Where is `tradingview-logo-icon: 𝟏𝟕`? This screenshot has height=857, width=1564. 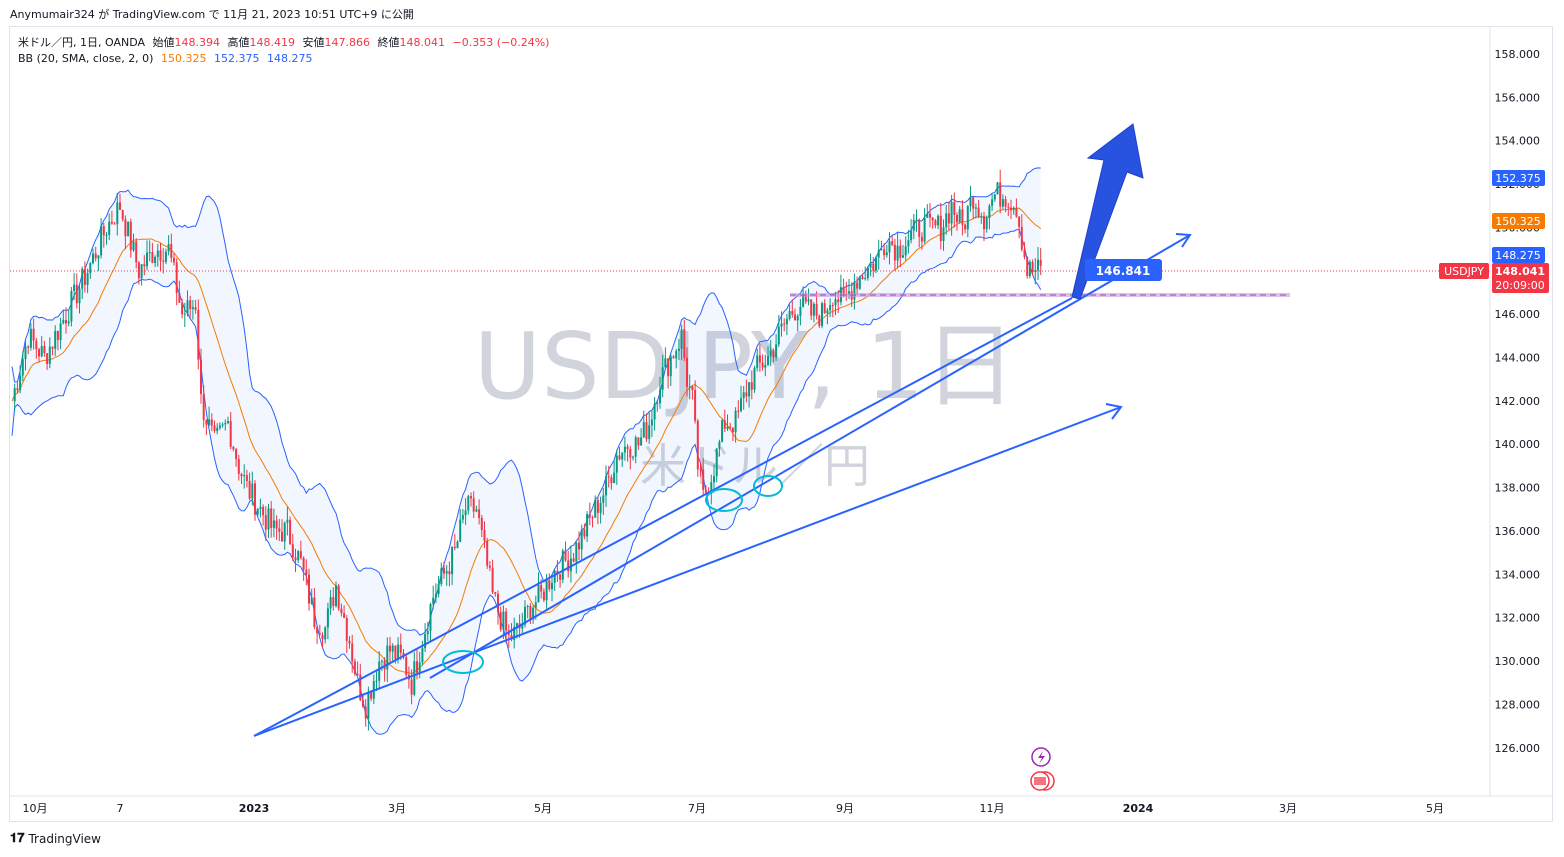 tradingview-logo-icon: 𝟏𝟕 is located at coordinates (17, 838).